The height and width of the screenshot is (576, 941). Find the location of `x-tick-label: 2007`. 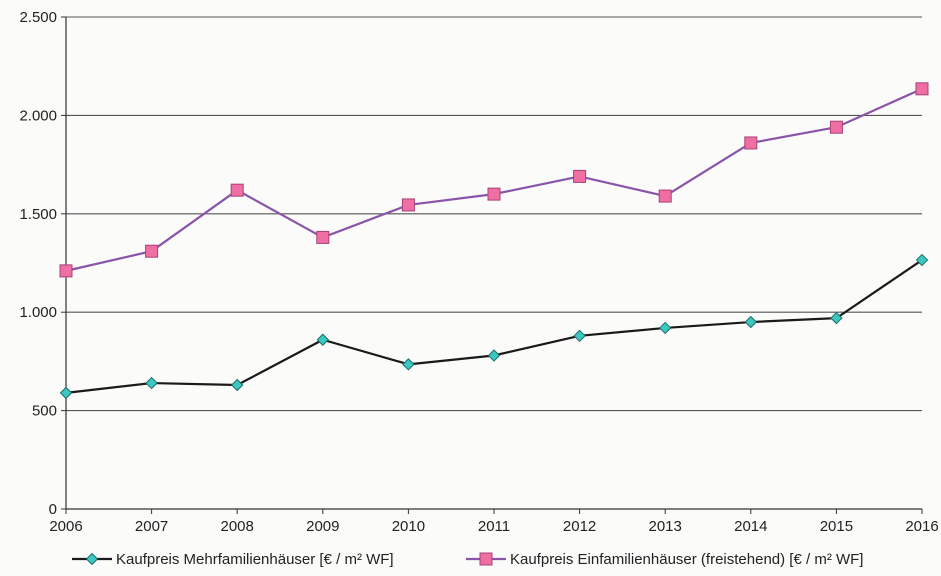

x-tick-label: 2007 is located at coordinates (151, 526).